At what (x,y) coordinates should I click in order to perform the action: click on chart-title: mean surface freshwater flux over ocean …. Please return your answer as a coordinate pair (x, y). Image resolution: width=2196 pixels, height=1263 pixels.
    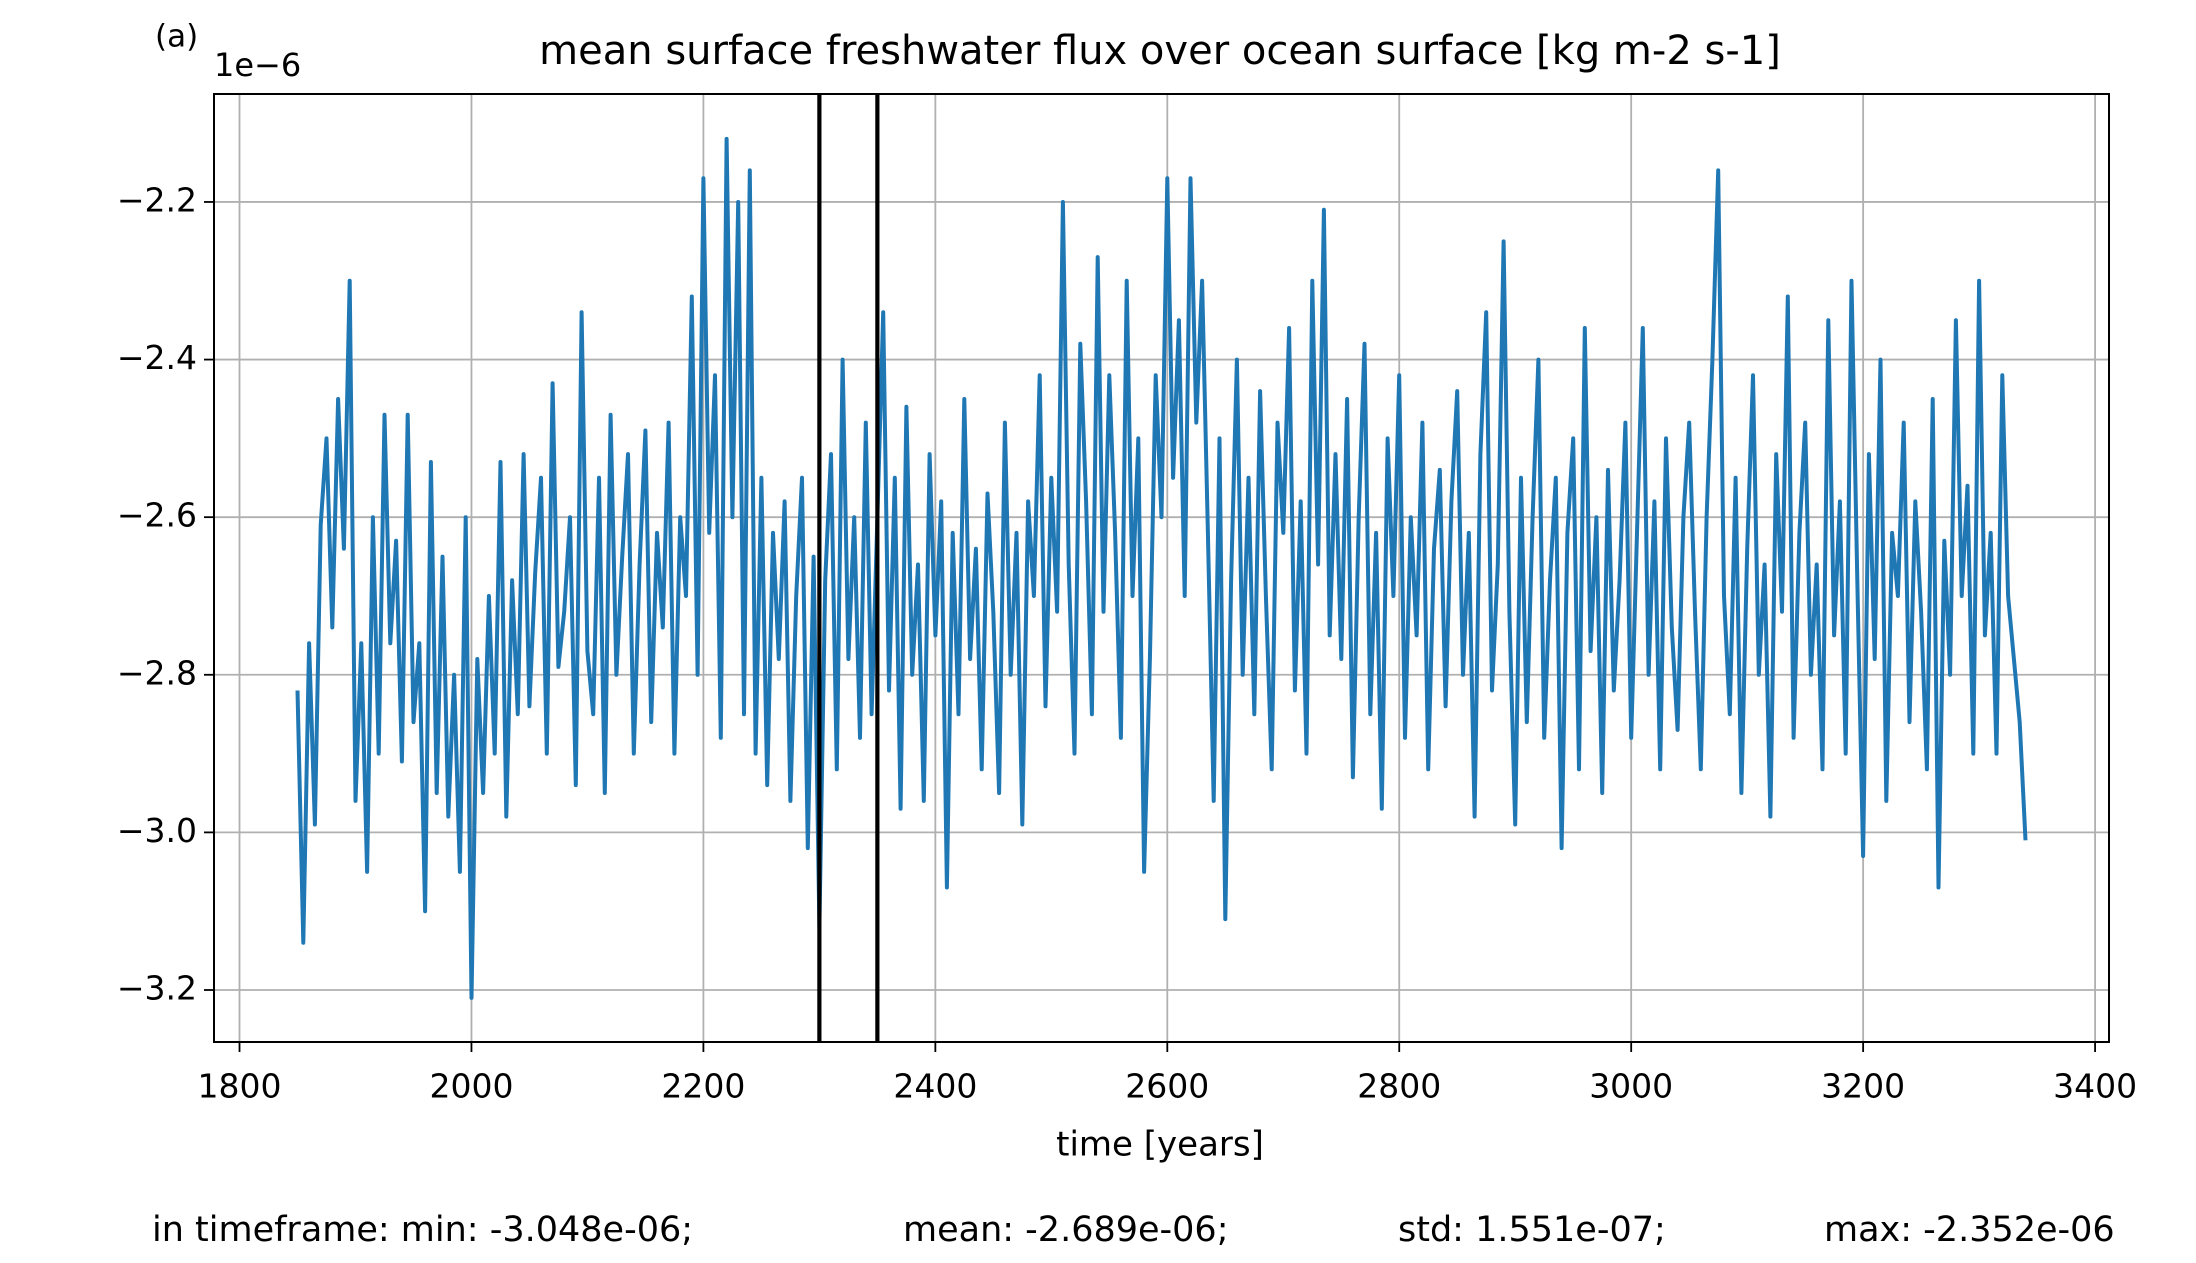
    Looking at the image, I should click on (1160, 51).